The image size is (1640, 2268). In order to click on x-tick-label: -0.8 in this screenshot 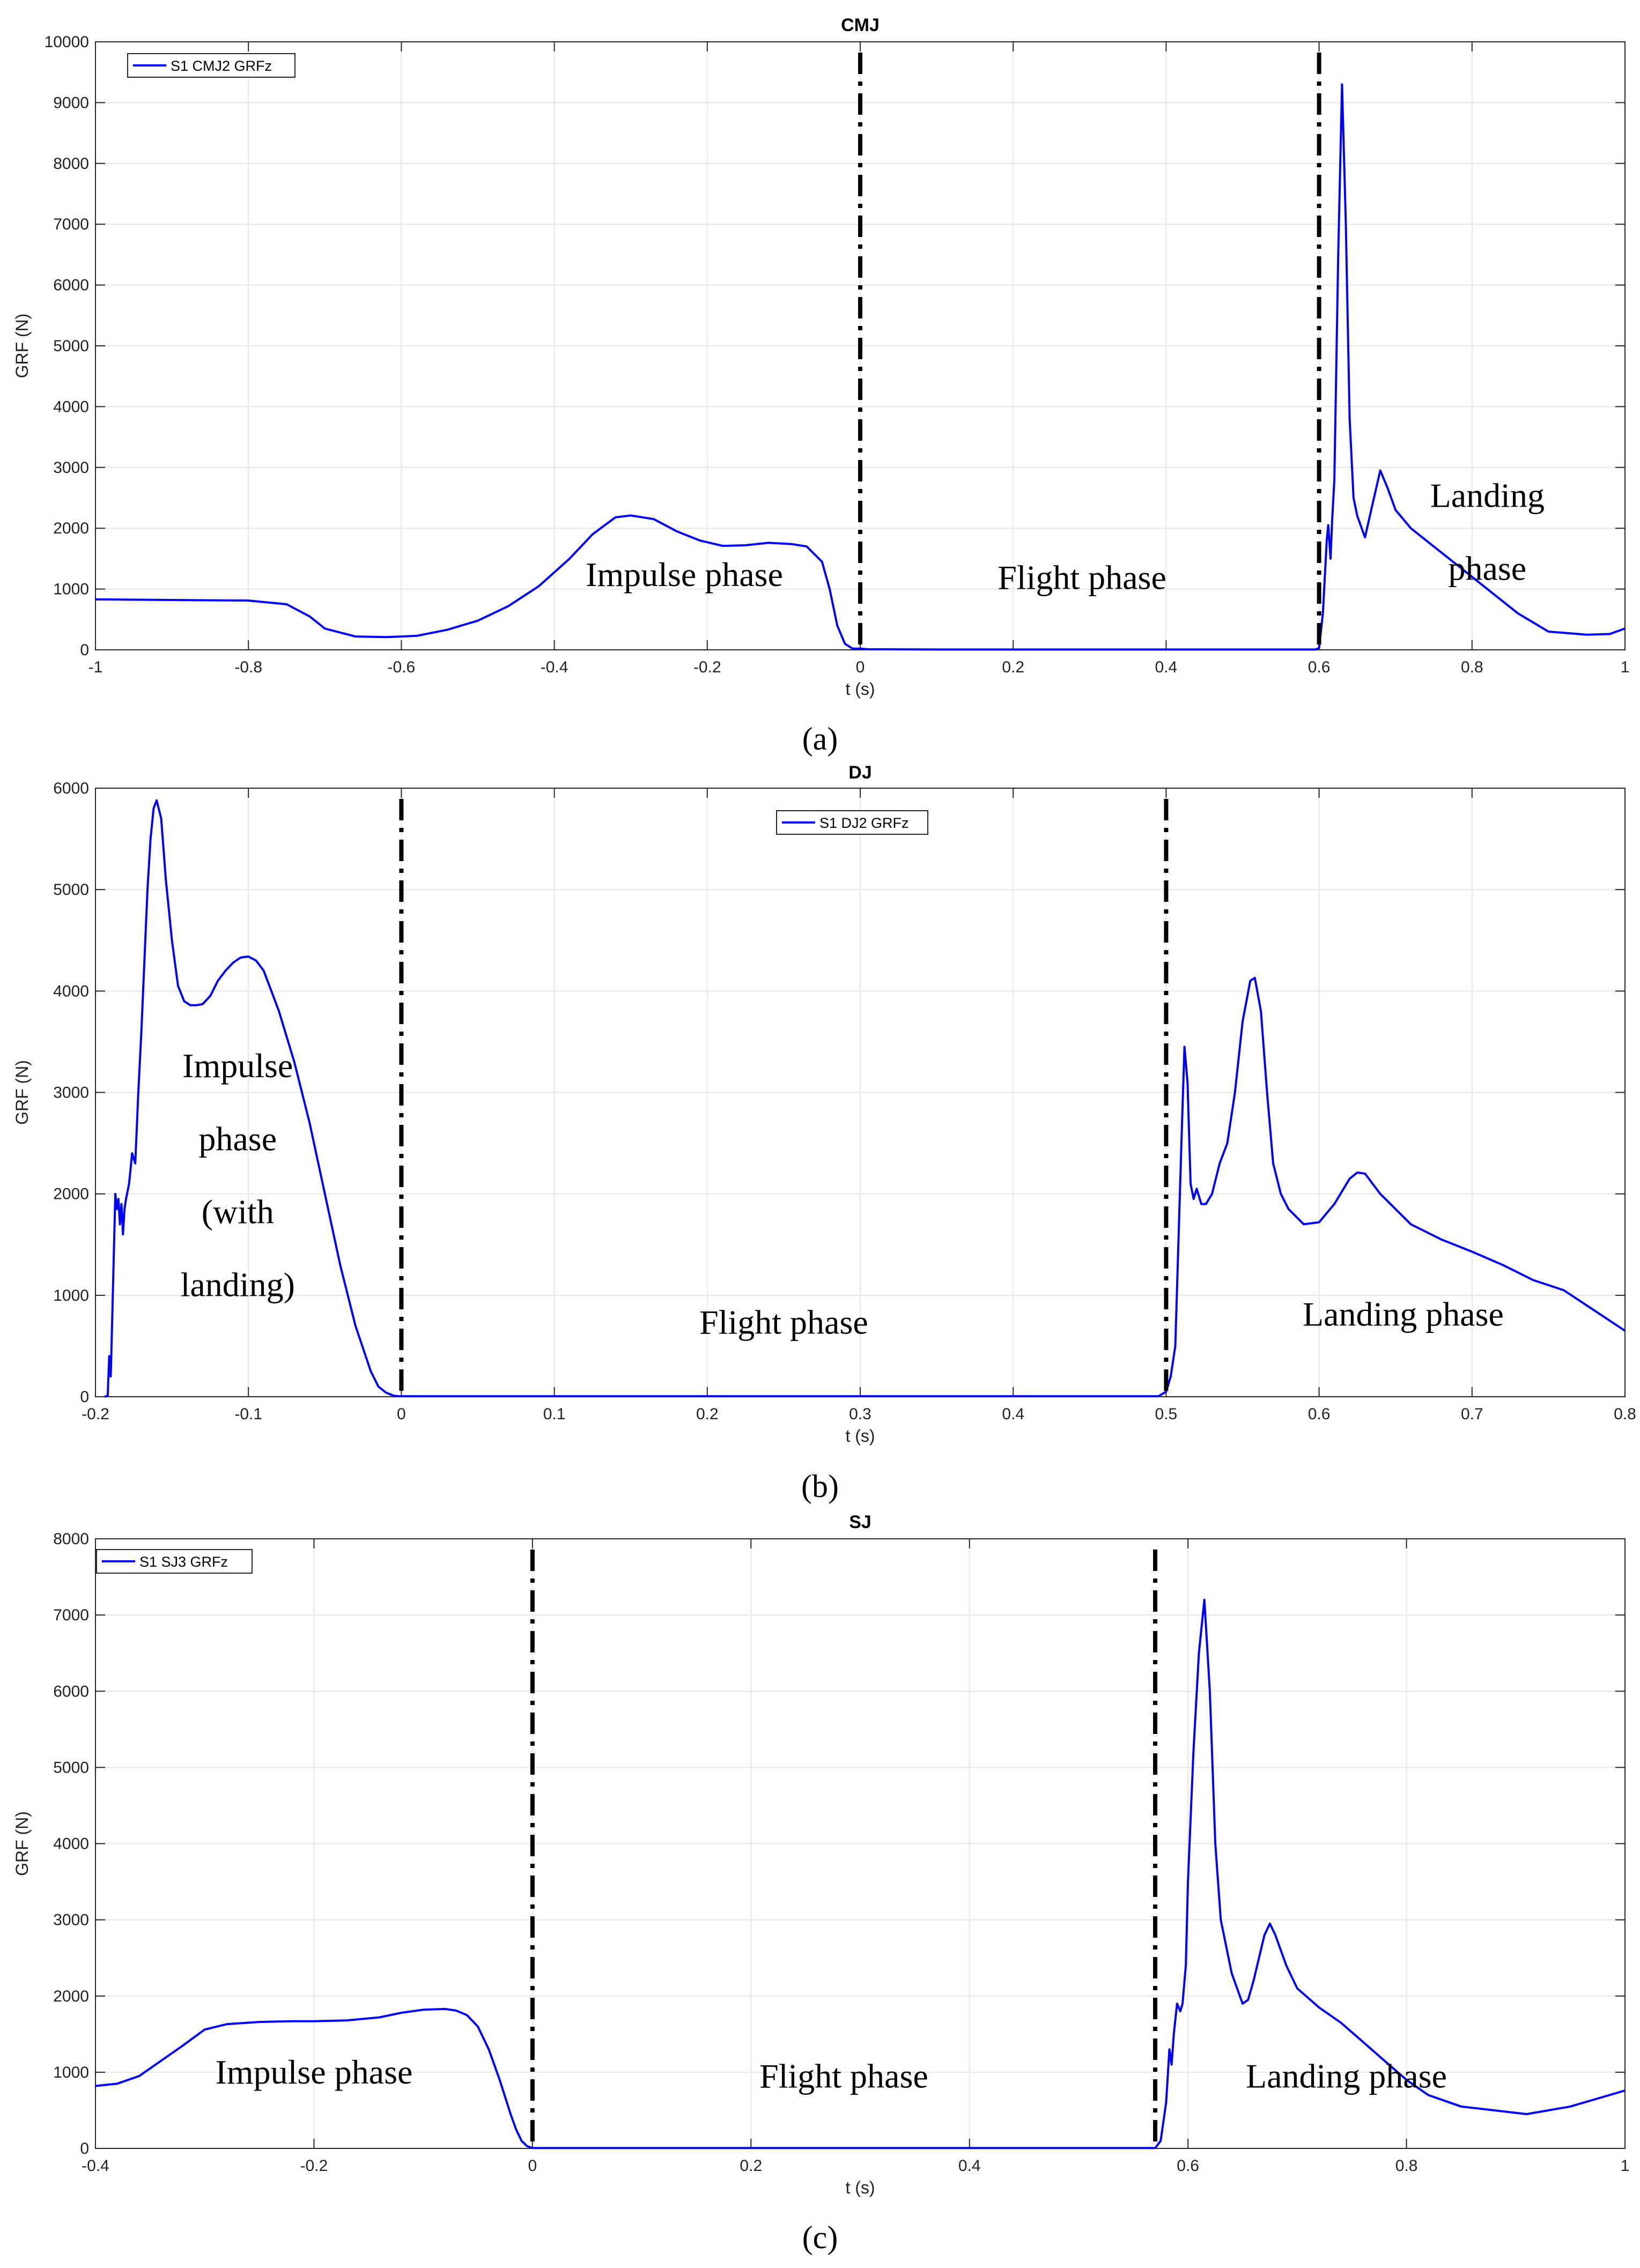, I will do `click(248, 667)`.